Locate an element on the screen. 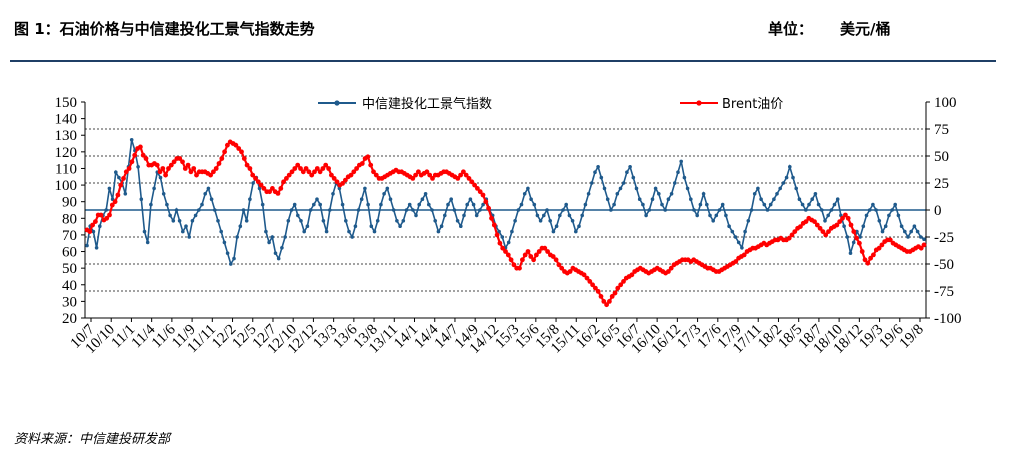 The width and height of the screenshot is (1017, 455). y-left-tick-label: 40 is located at coordinates (69, 286).